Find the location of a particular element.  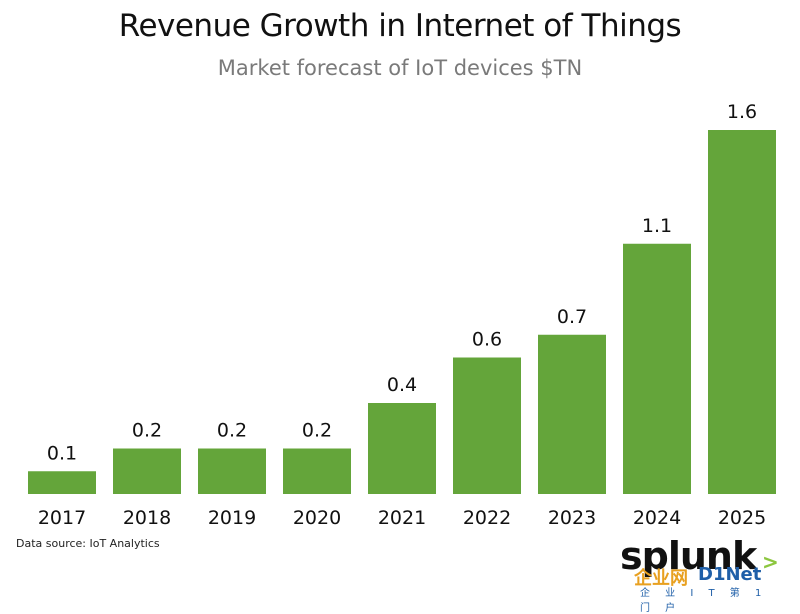

data-source-note: Data source: IoT Analytics is located at coordinates (88, 543).